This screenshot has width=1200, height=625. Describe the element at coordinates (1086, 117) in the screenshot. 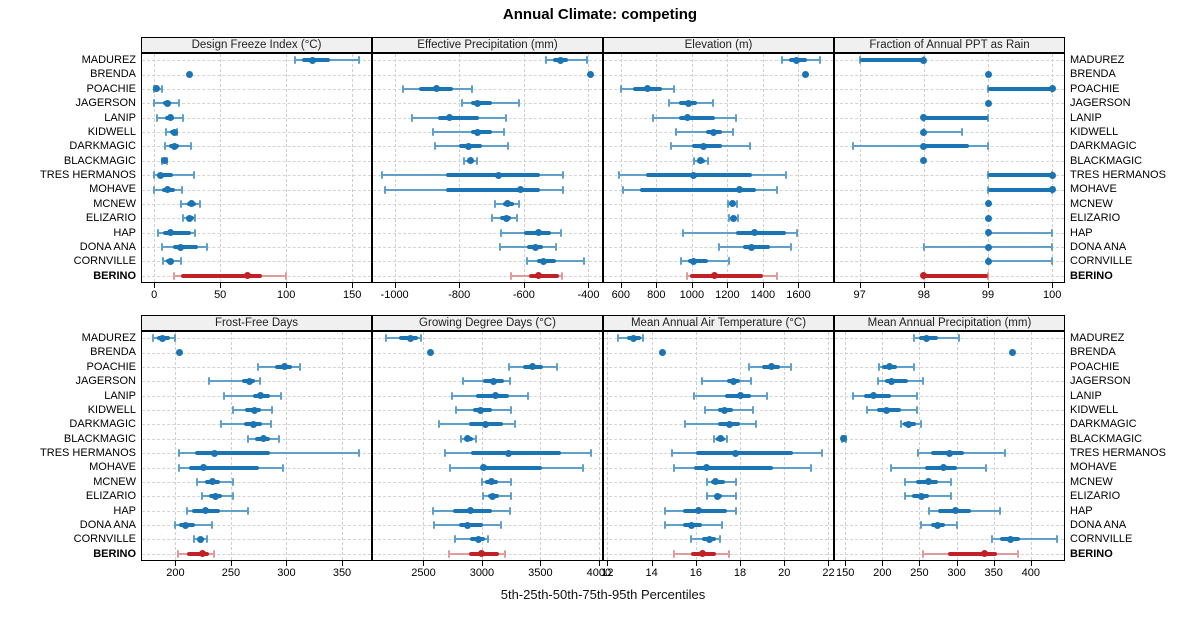

I see `site-label-right: LANIP` at that location.